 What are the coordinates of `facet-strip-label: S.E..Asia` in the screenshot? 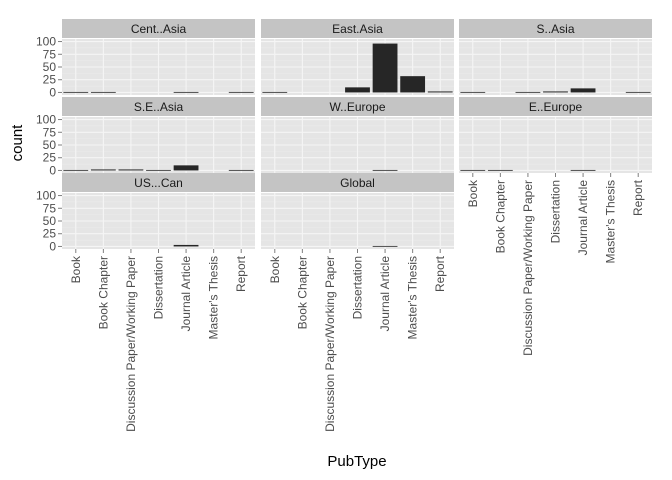 It's located at (159, 107).